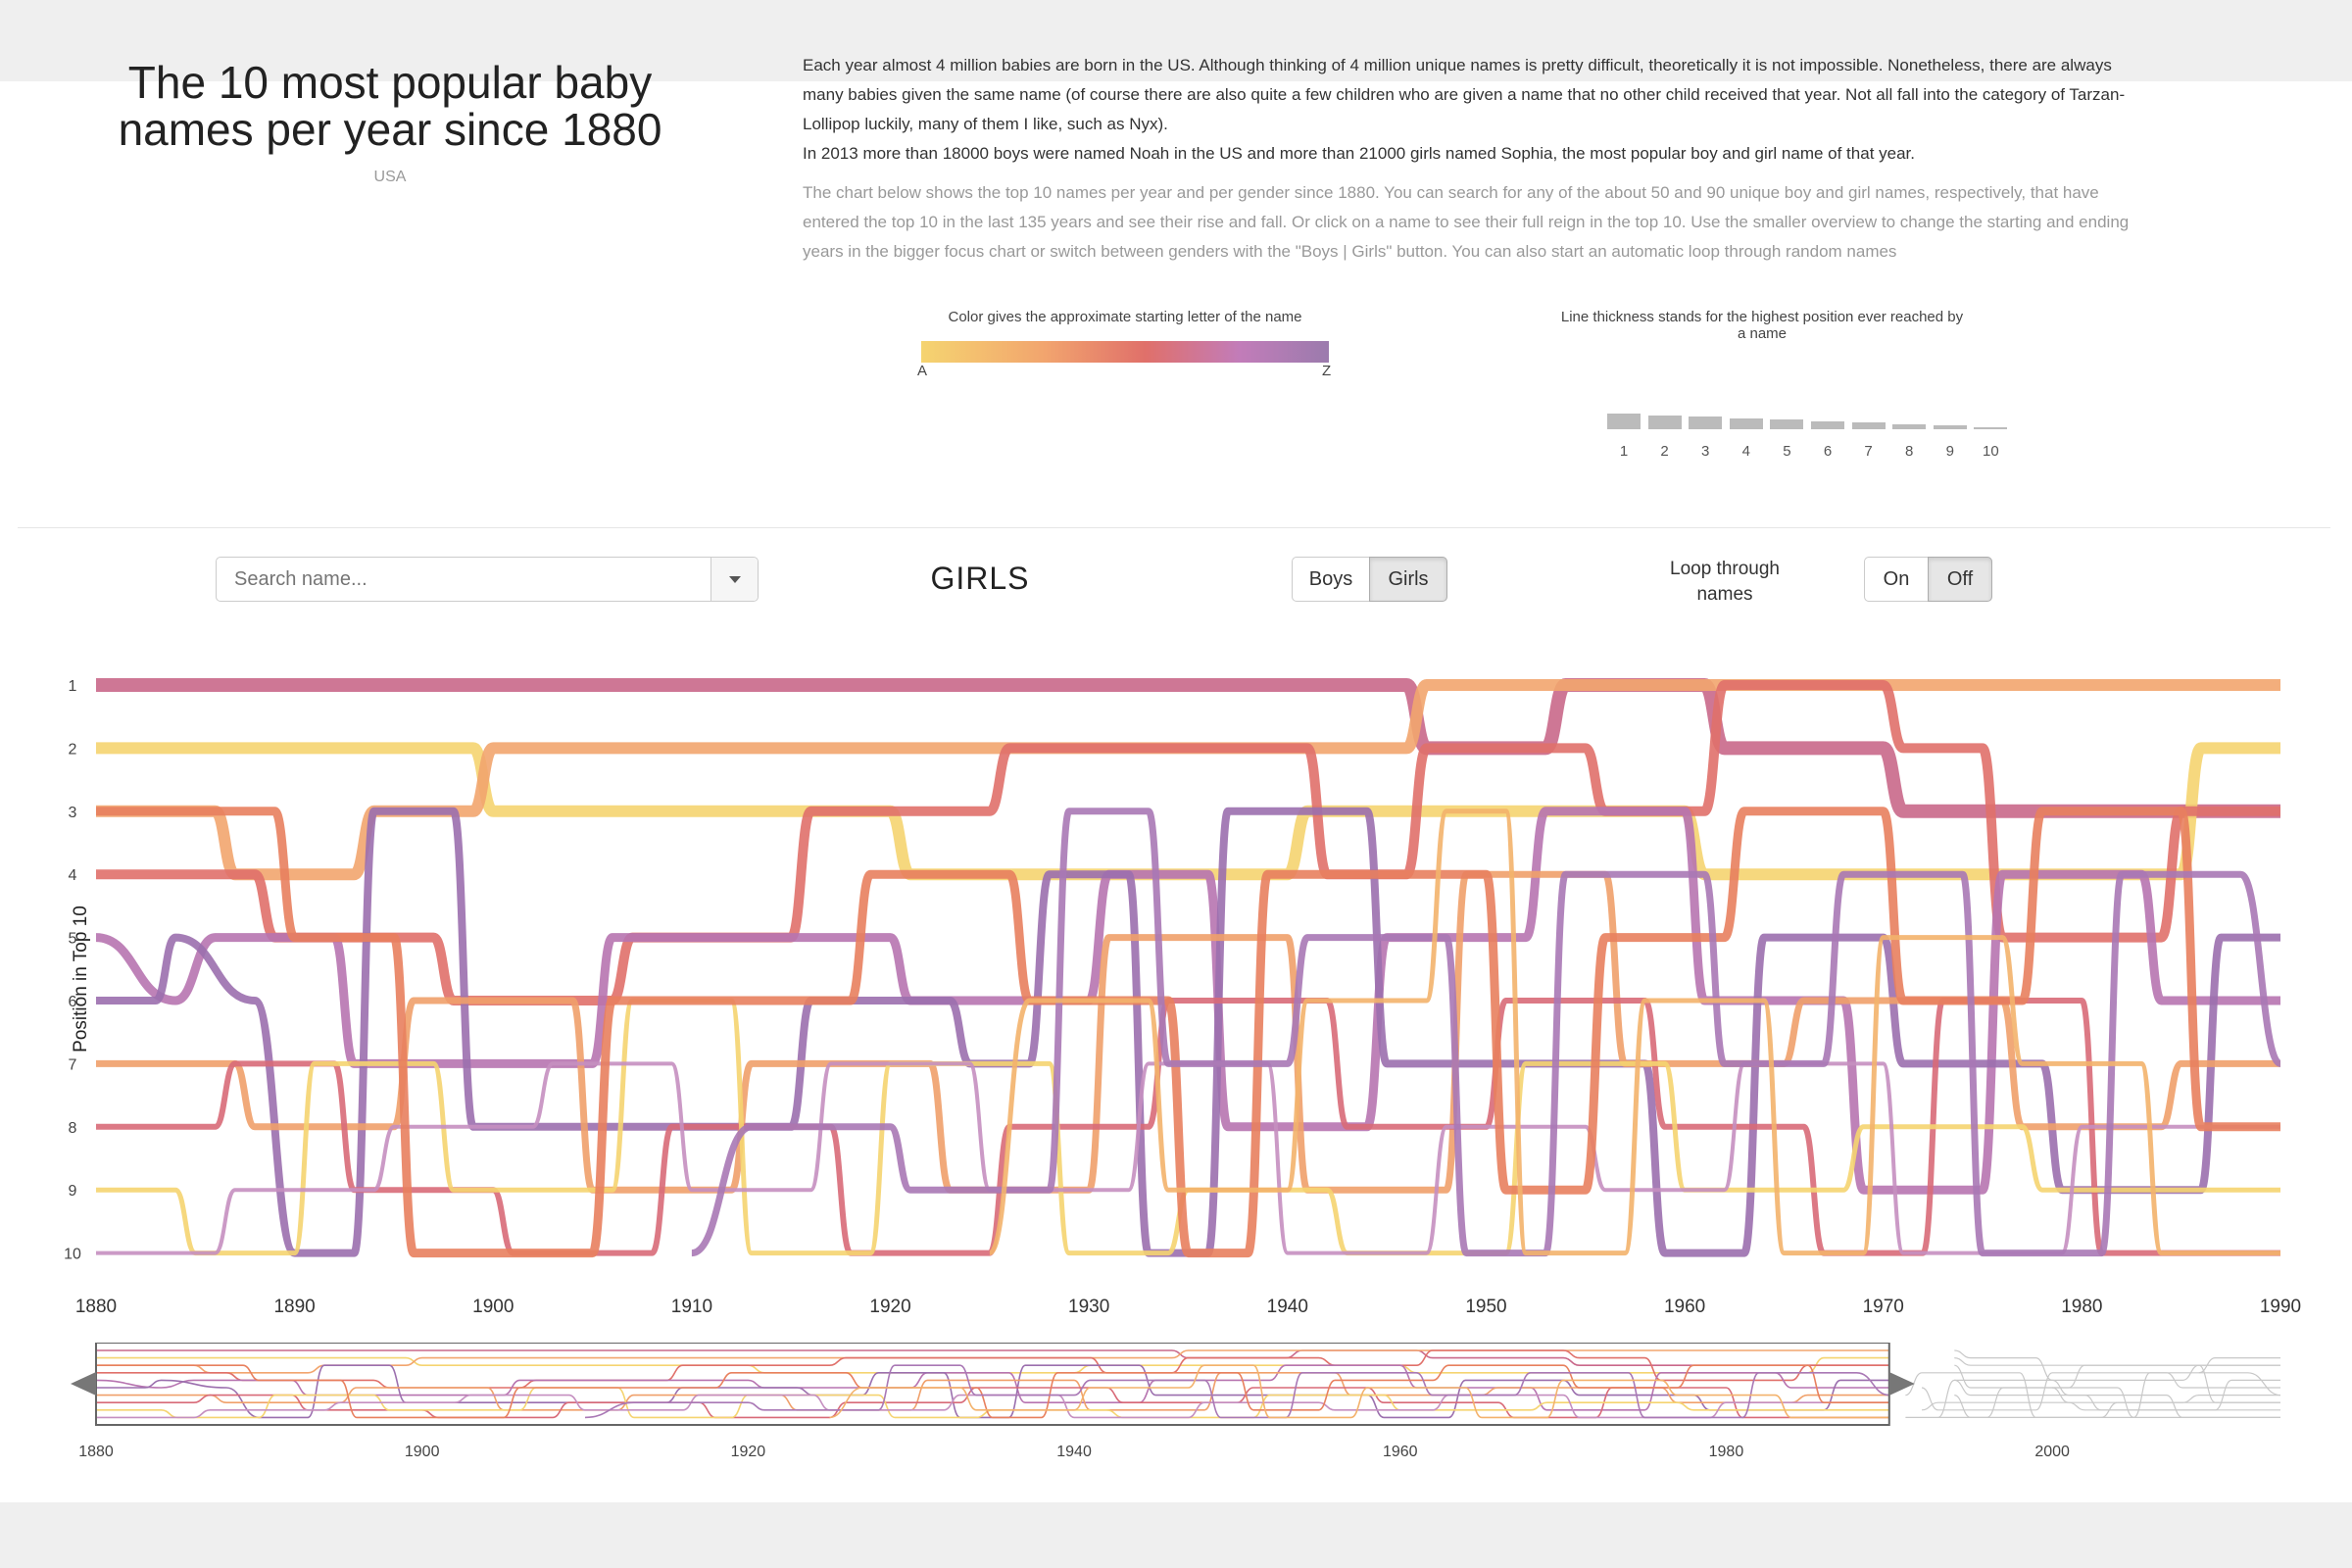 The height and width of the screenshot is (1568, 2352). Describe the element at coordinates (1828, 451) in the screenshot. I see `thickness-label-6: 6` at that location.